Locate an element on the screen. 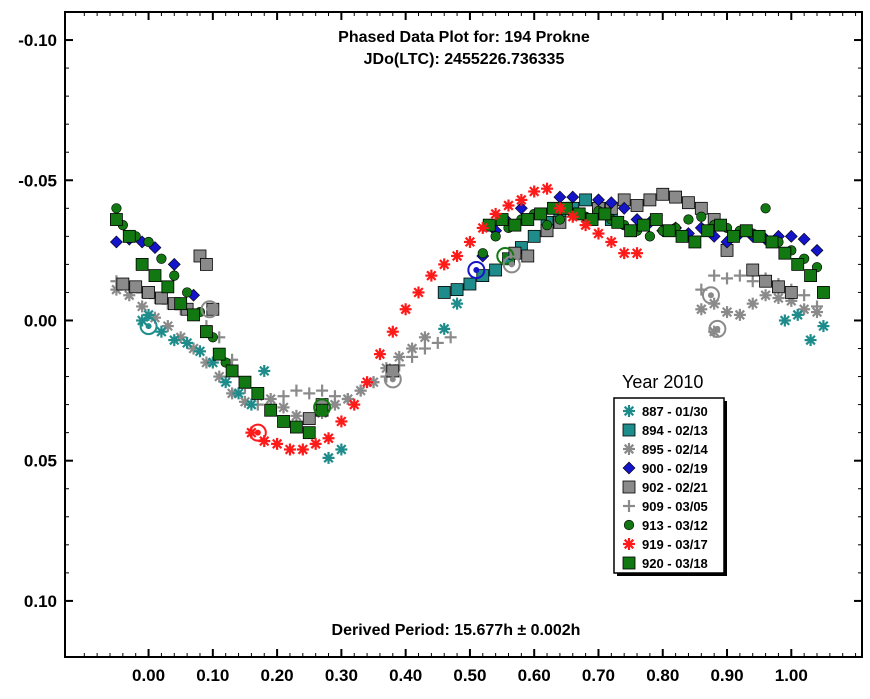 This screenshot has height=699, width=870. x-tick-label: 0.40 is located at coordinates (405, 675).